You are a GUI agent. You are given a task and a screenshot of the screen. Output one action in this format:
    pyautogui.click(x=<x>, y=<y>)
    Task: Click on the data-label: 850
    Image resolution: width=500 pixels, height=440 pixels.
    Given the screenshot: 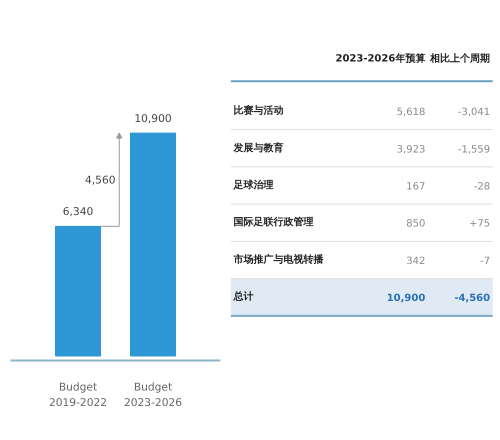 What is the action you would take?
    pyautogui.click(x=416, y=224)
    